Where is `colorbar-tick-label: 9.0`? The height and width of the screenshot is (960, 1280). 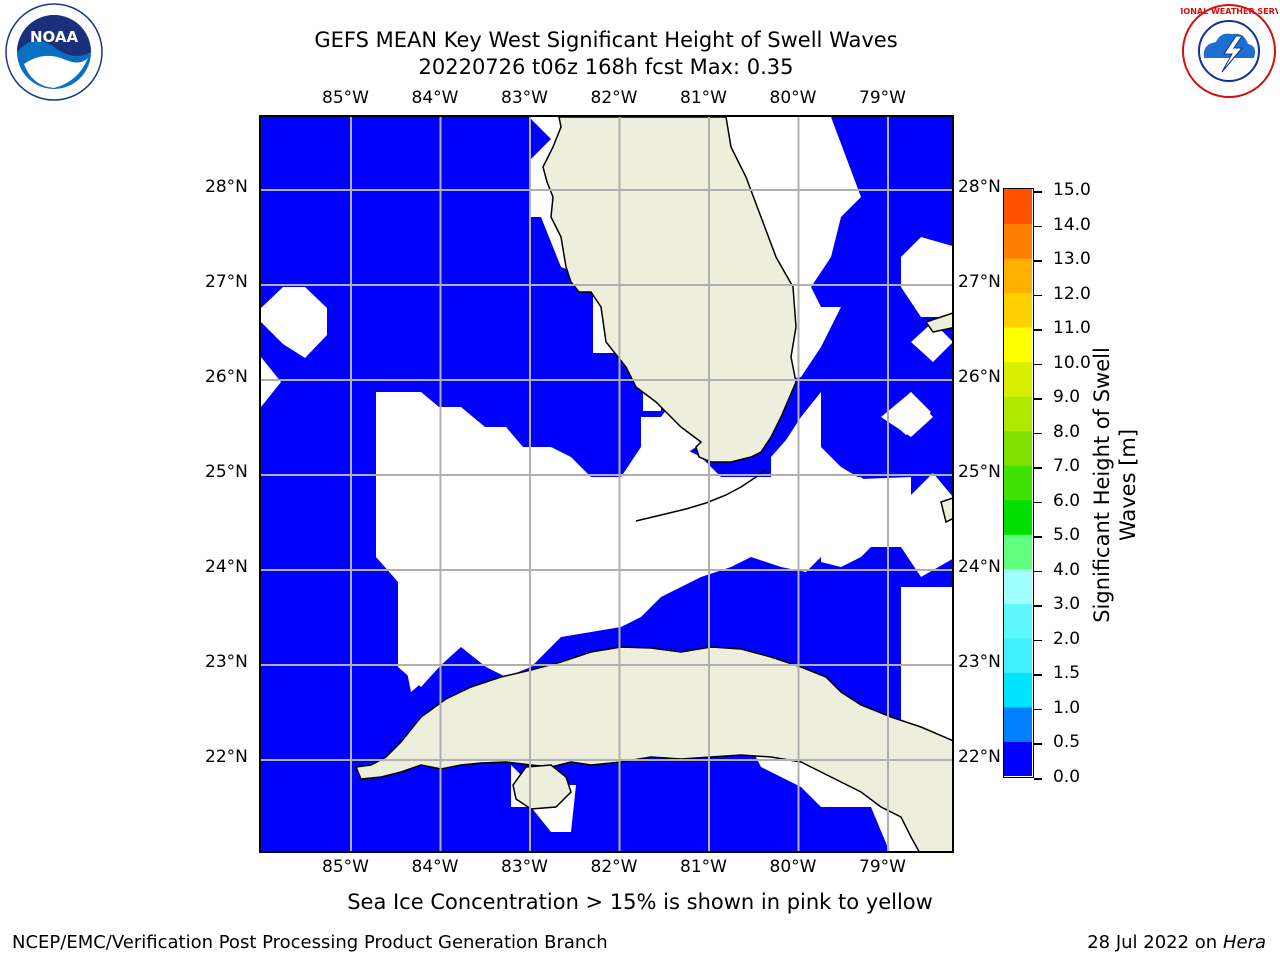
colorbar-tick-label: 9.0 is located at coordinates (1067, 397).